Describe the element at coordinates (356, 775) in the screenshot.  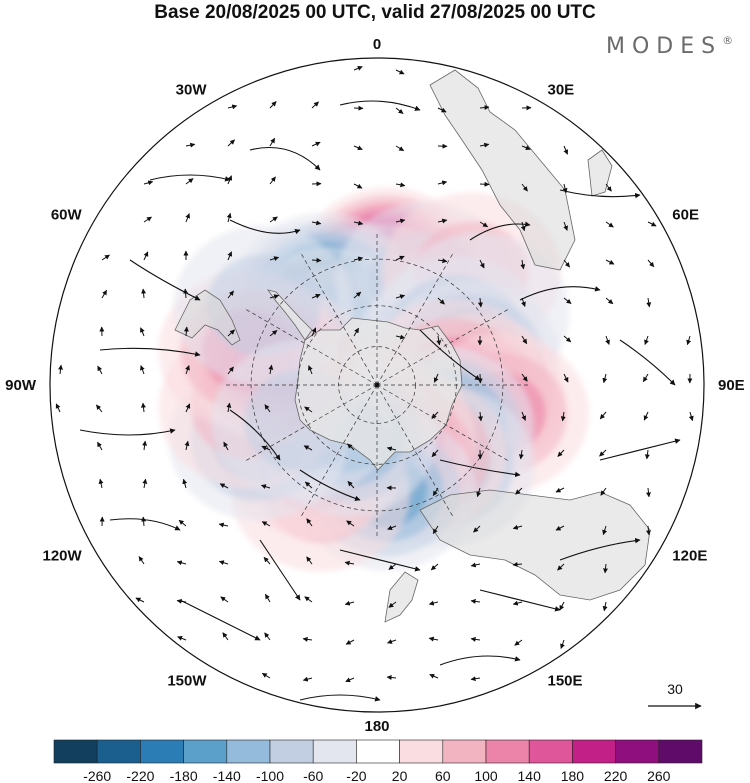
I see `colorbar-label: -20` at that location.